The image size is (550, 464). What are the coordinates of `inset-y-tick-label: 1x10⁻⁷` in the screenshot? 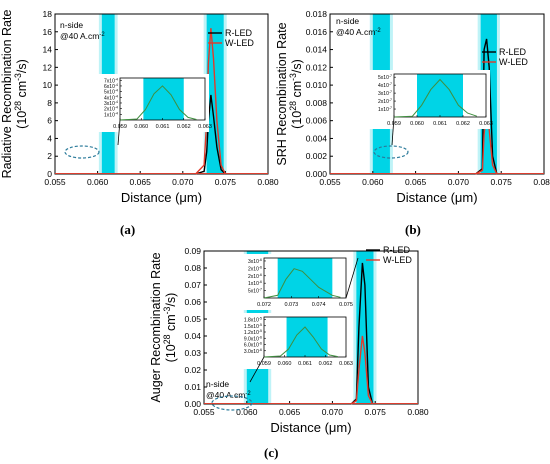 It's located at (385, 109).